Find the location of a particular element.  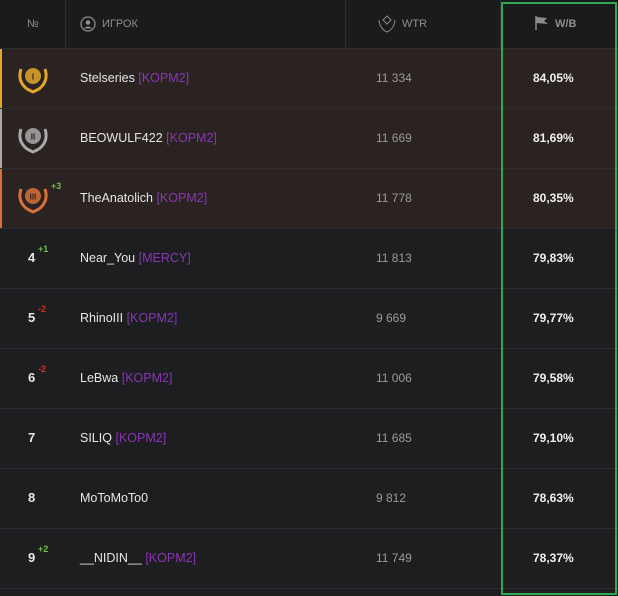

player: BEOWULF422 [KOPM2] is located at coordinates (148, 138).